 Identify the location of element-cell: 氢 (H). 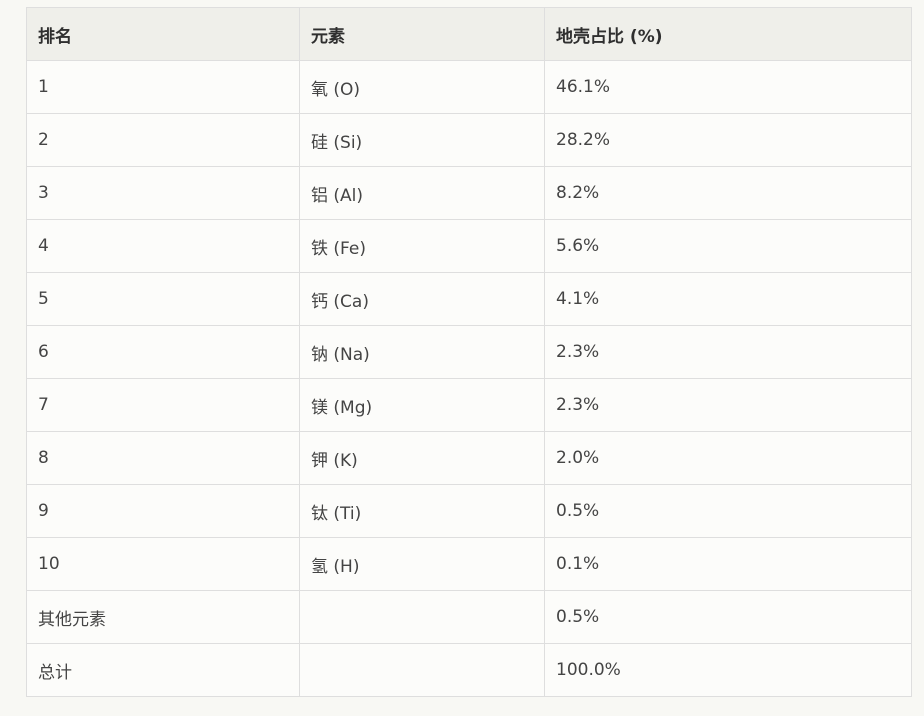
(422, 564).